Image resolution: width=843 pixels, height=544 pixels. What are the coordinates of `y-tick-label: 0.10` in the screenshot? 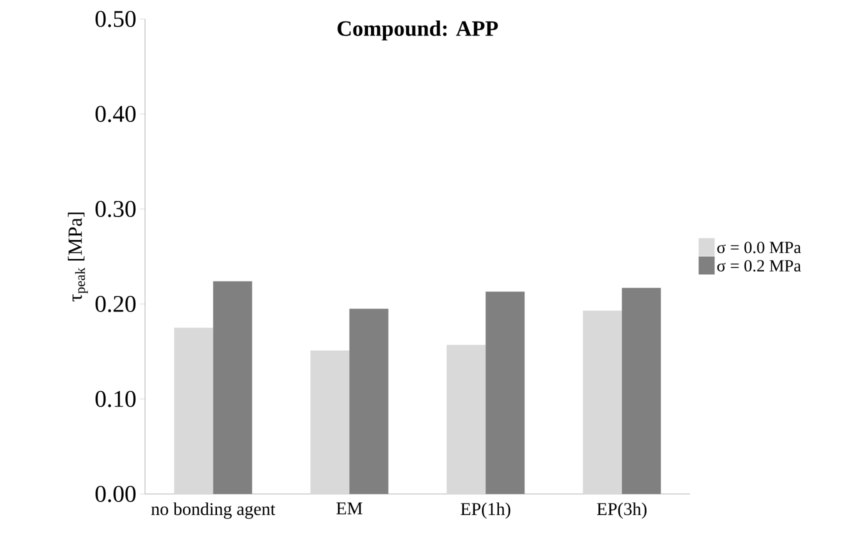 It's located at (116, 399).